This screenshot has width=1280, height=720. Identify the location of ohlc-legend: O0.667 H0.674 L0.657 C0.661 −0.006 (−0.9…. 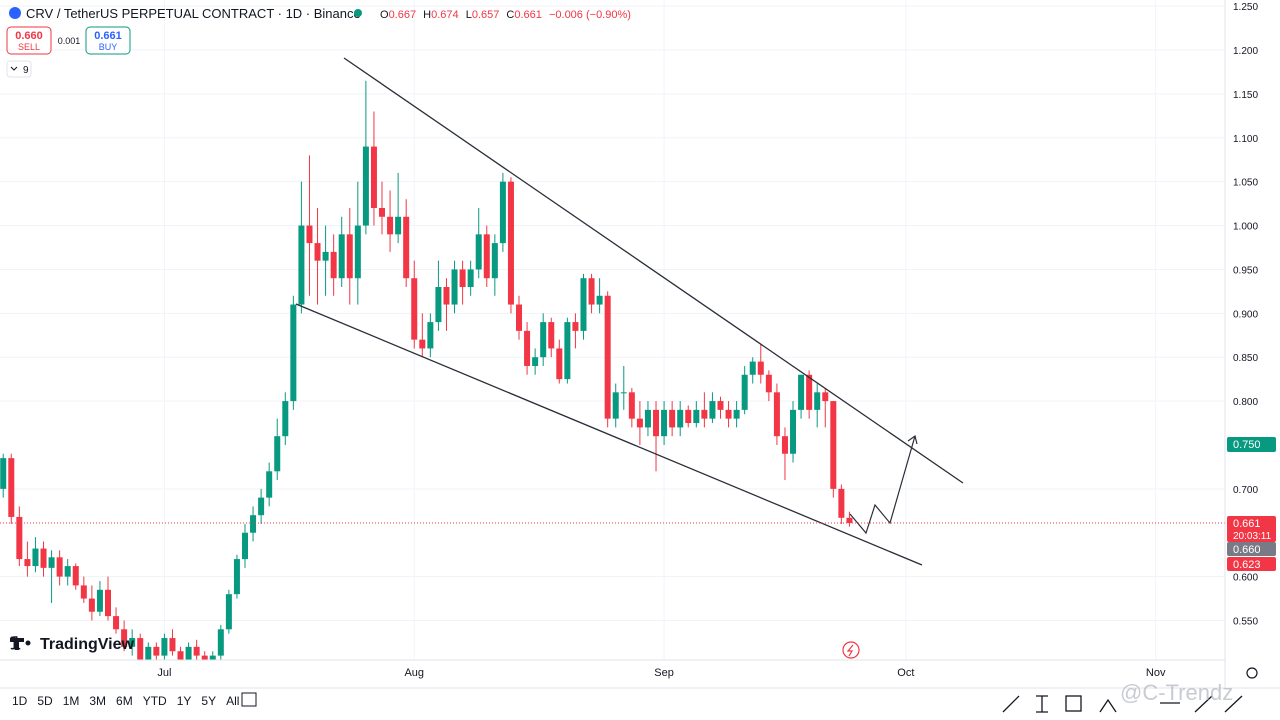
(505, 15).